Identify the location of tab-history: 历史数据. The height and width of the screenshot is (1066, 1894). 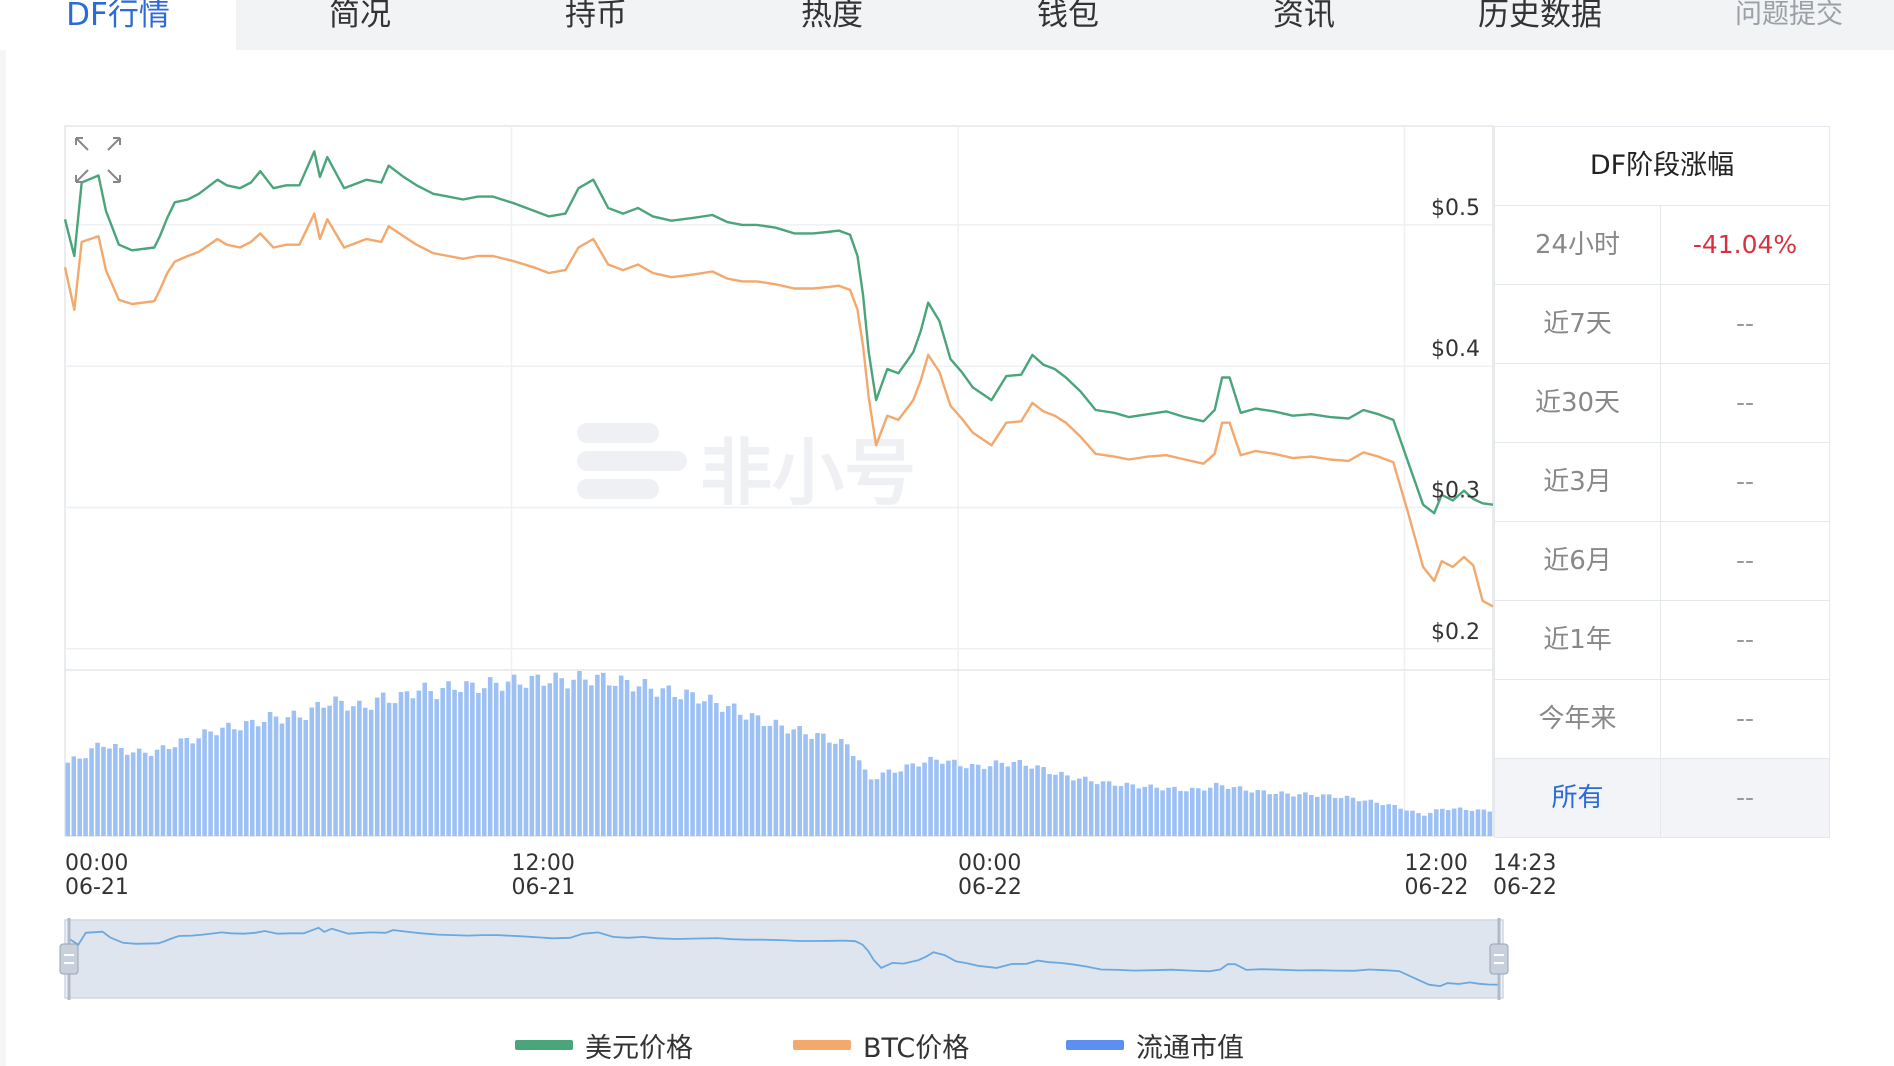
(1540, 16).